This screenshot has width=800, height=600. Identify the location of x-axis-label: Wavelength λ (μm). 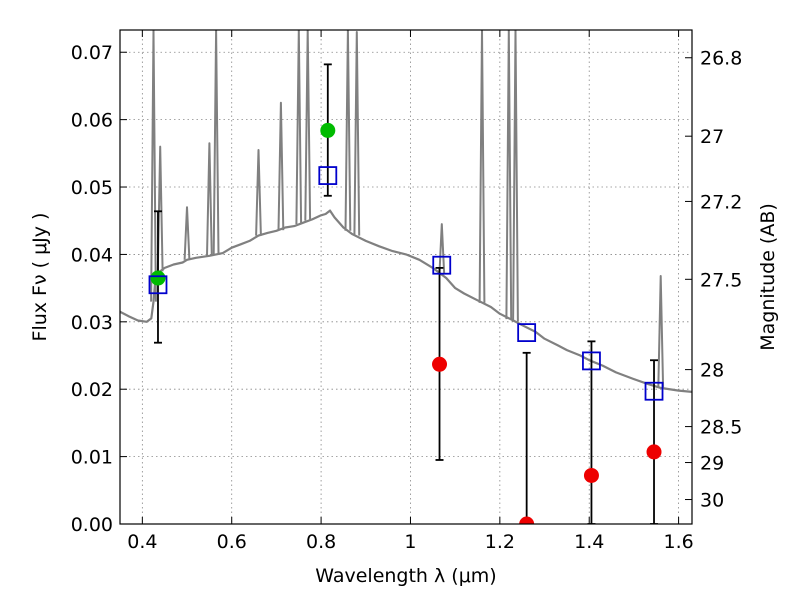
(405, 576).